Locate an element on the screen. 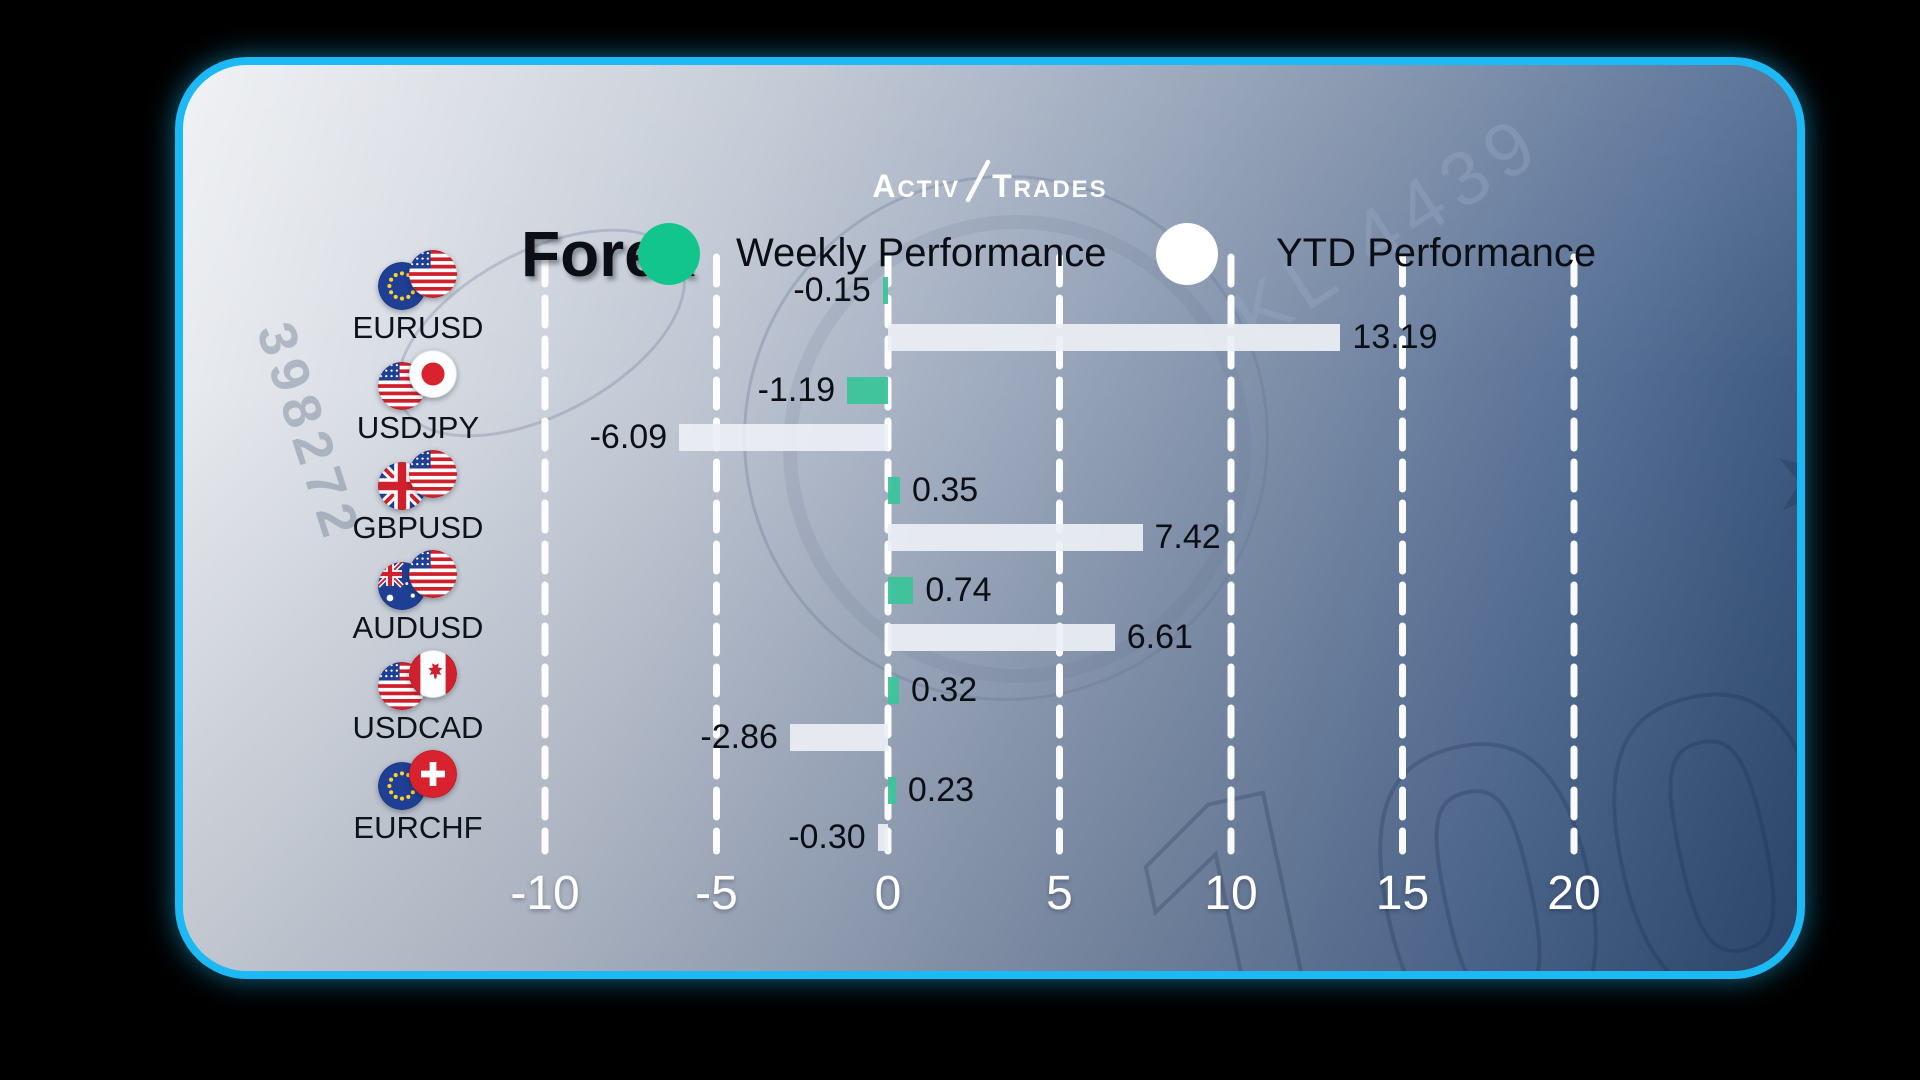 The width and height of the screenshot is (1920, 1080). flag-pair-eurusd is located at coordinates (418, 280).